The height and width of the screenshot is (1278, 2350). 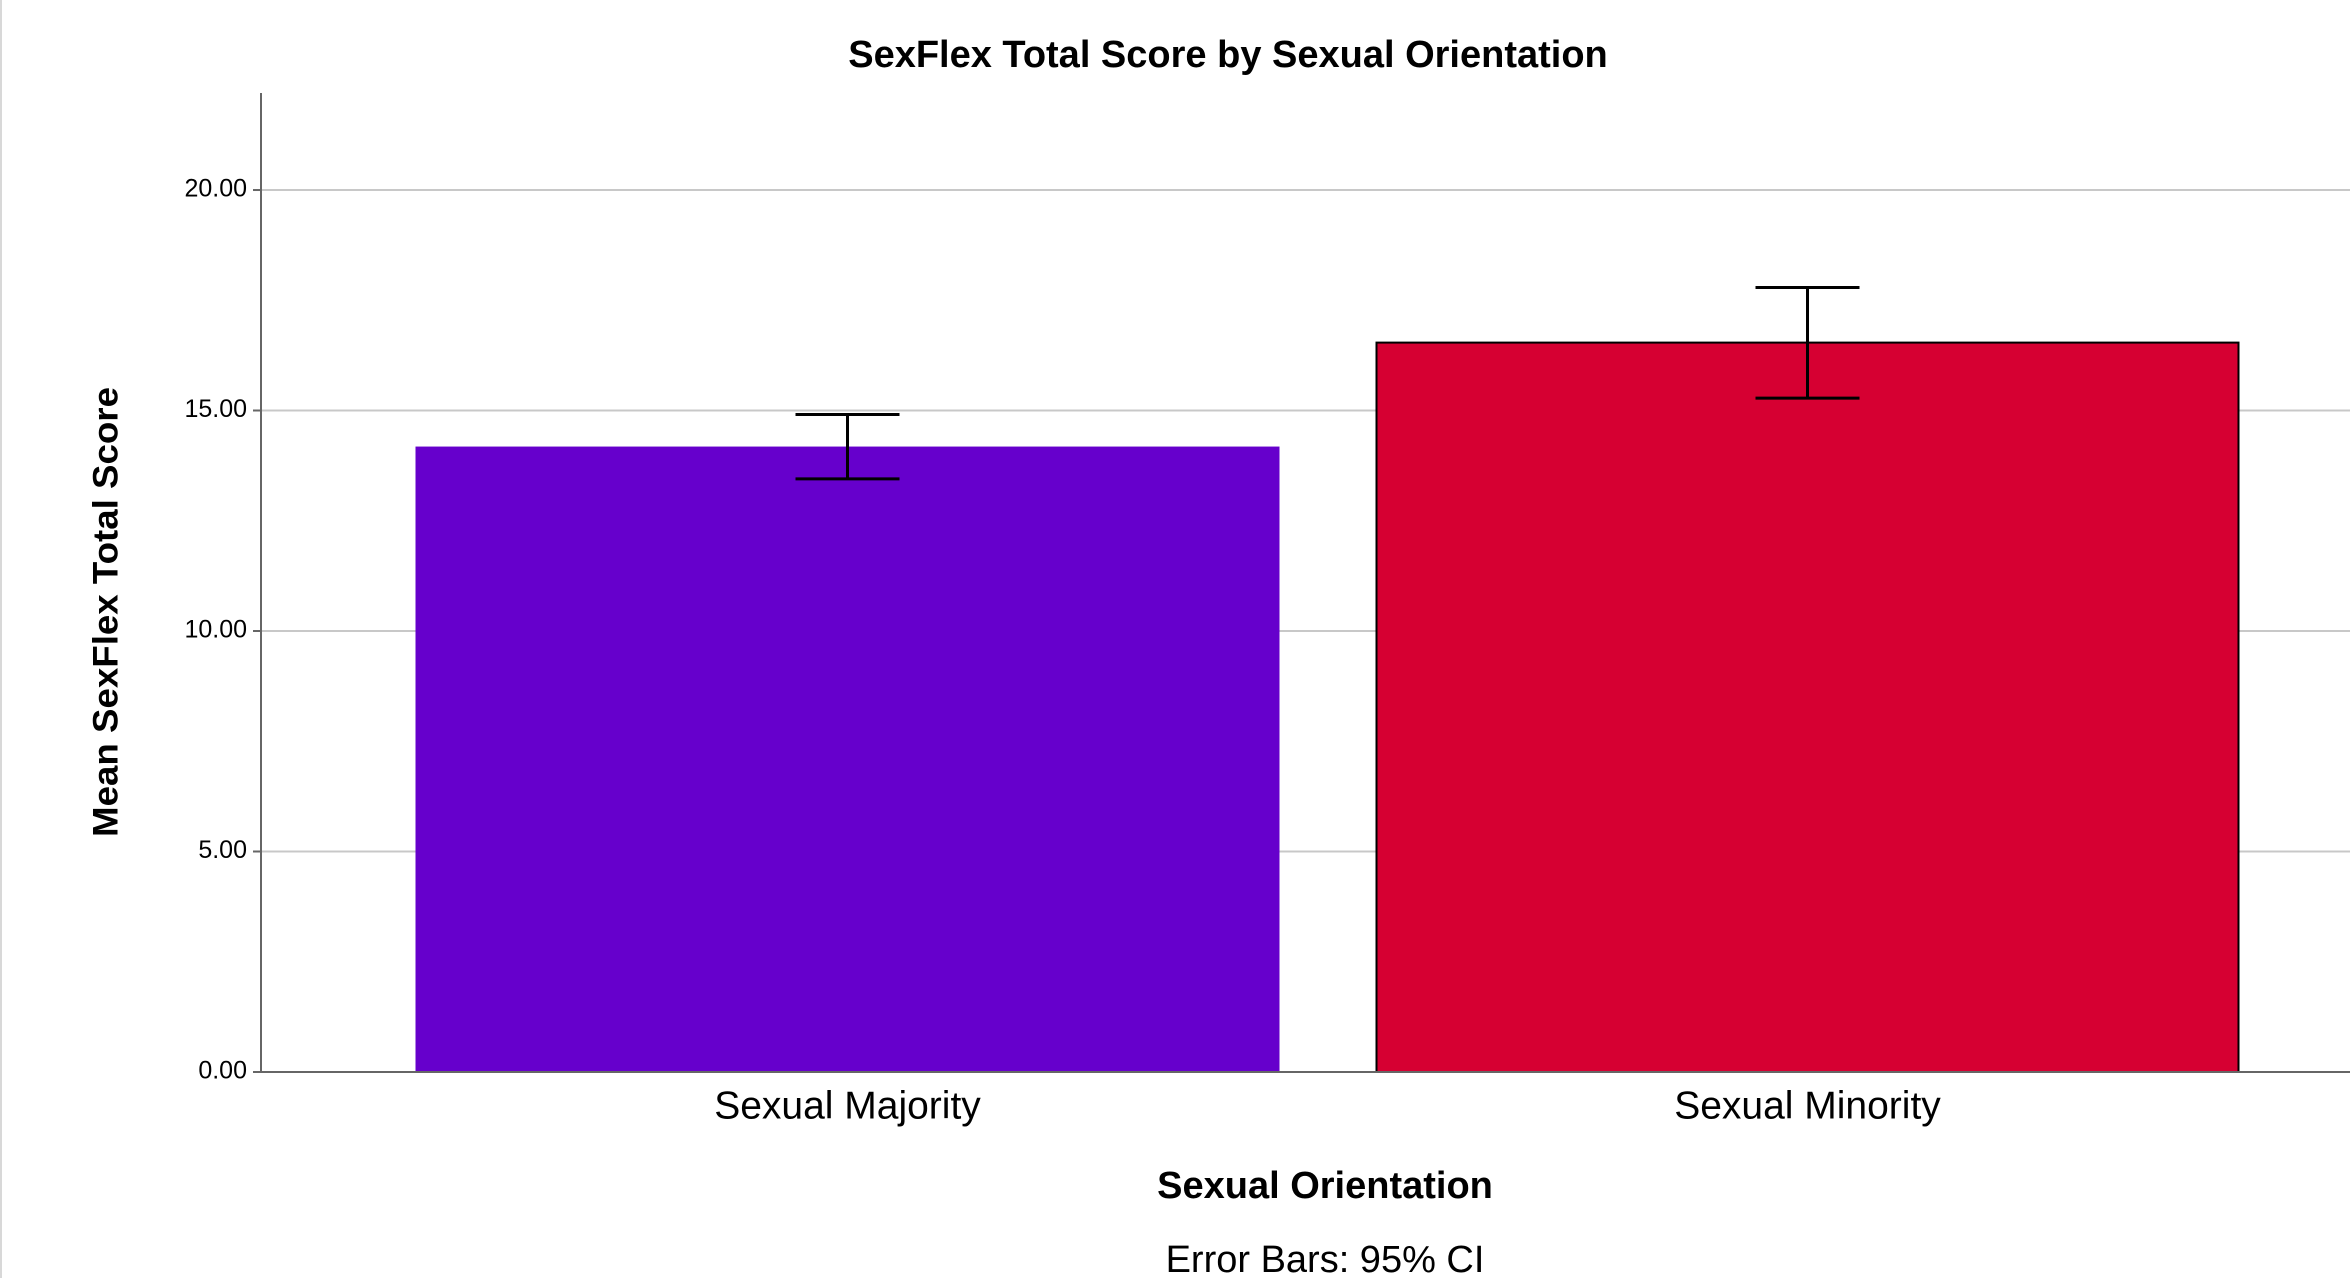 What do you see at coordinates (215, 189) in the screenshot?
I see `y-tick-label: 20.00` at bounding box center [215, 189].